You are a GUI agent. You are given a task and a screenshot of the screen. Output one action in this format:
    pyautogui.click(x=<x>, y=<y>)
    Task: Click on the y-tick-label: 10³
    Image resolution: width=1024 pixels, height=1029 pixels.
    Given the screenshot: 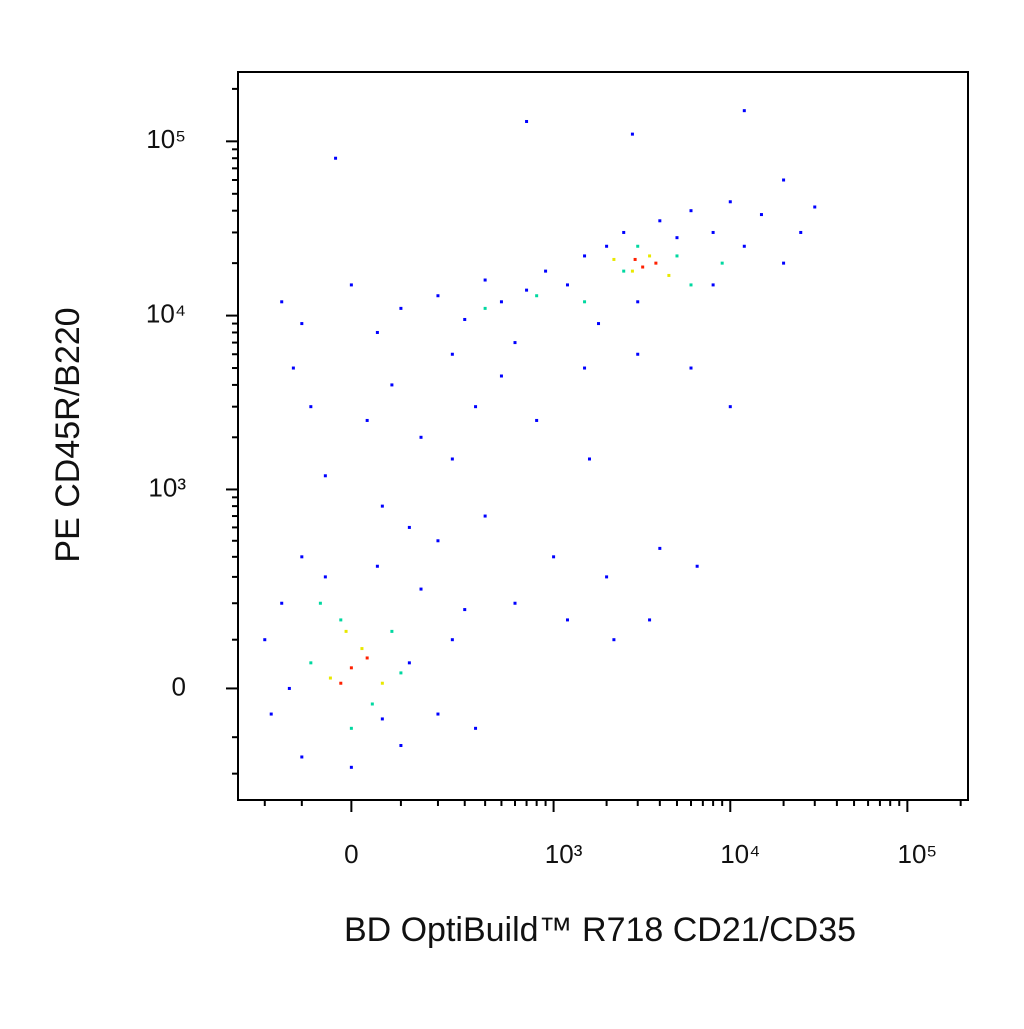 What is the action you would take?
    pyautogui.click(x=167, y=487)
    